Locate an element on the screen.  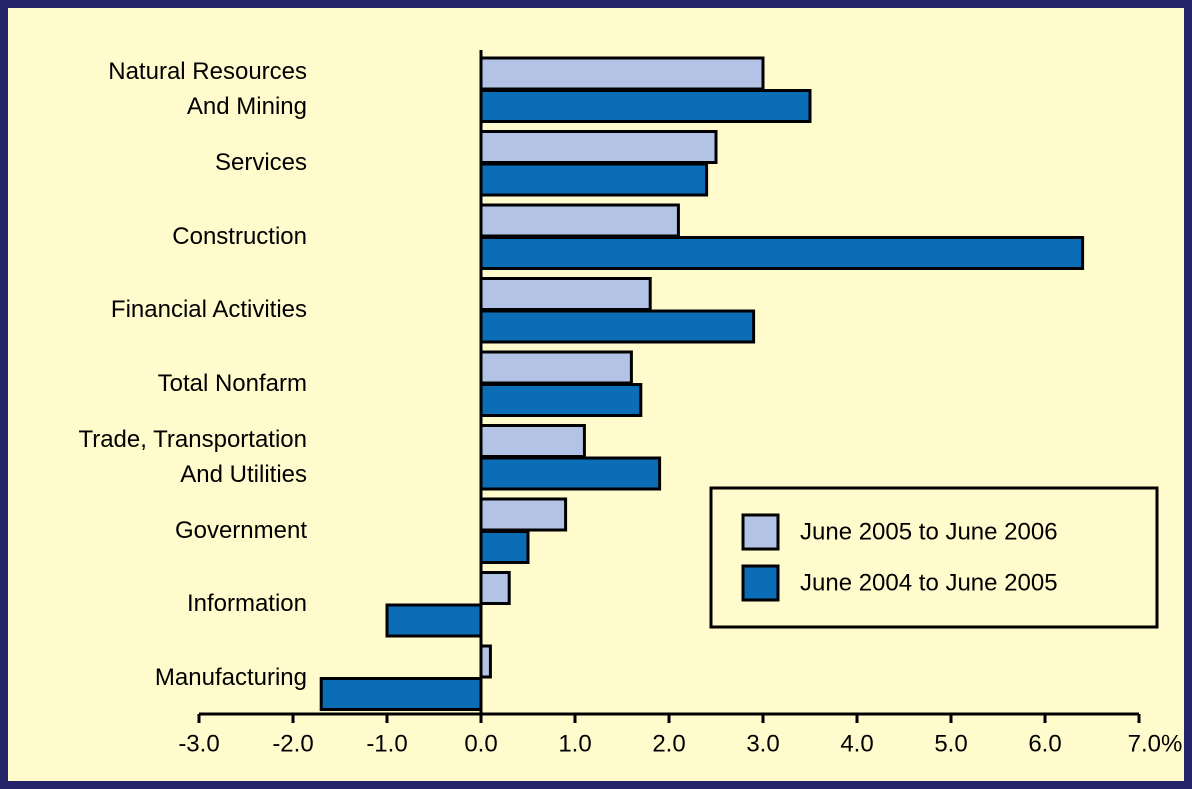
x-tick-label: 2.0 is located at coordinates (668, 743).